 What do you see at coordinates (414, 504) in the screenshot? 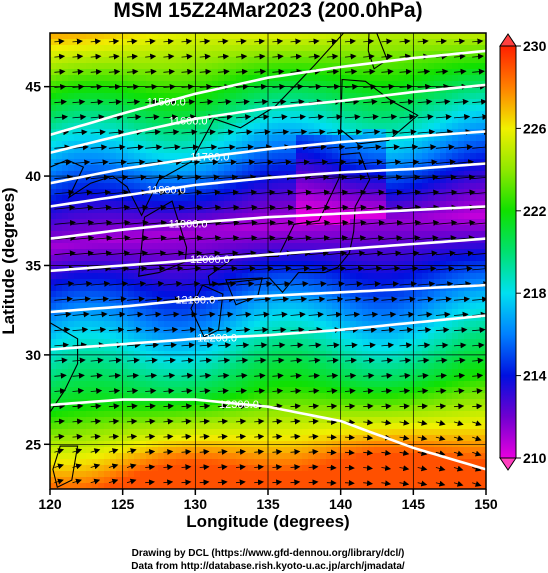
I see `x-tick-label: 145` at bounding box center [414, 504].